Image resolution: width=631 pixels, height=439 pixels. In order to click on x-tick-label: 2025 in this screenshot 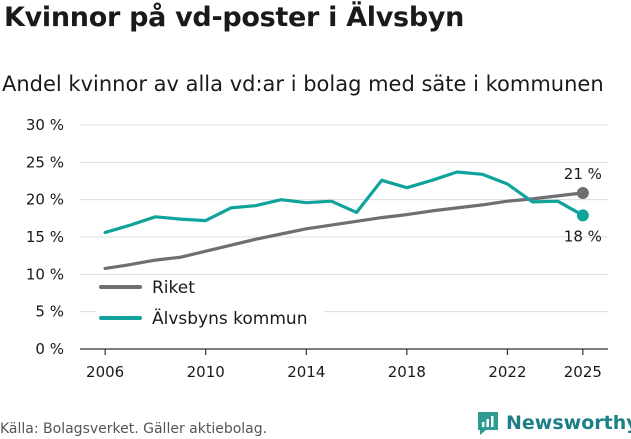, I will do `click(583, 372)`.